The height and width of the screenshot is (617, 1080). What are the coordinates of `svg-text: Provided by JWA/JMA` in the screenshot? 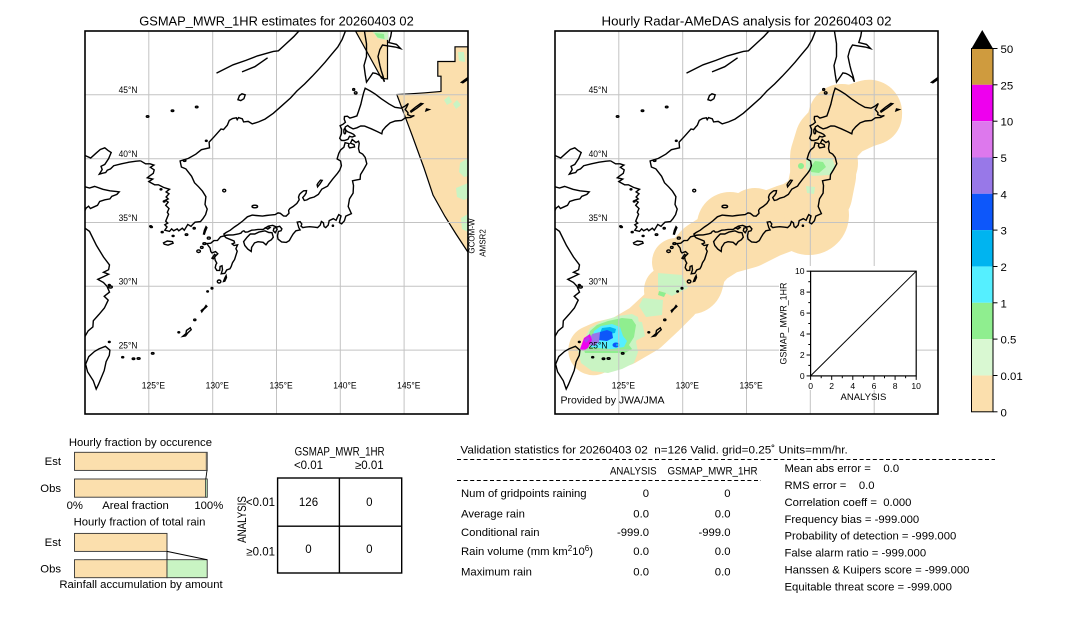 It's located at (613, 400).